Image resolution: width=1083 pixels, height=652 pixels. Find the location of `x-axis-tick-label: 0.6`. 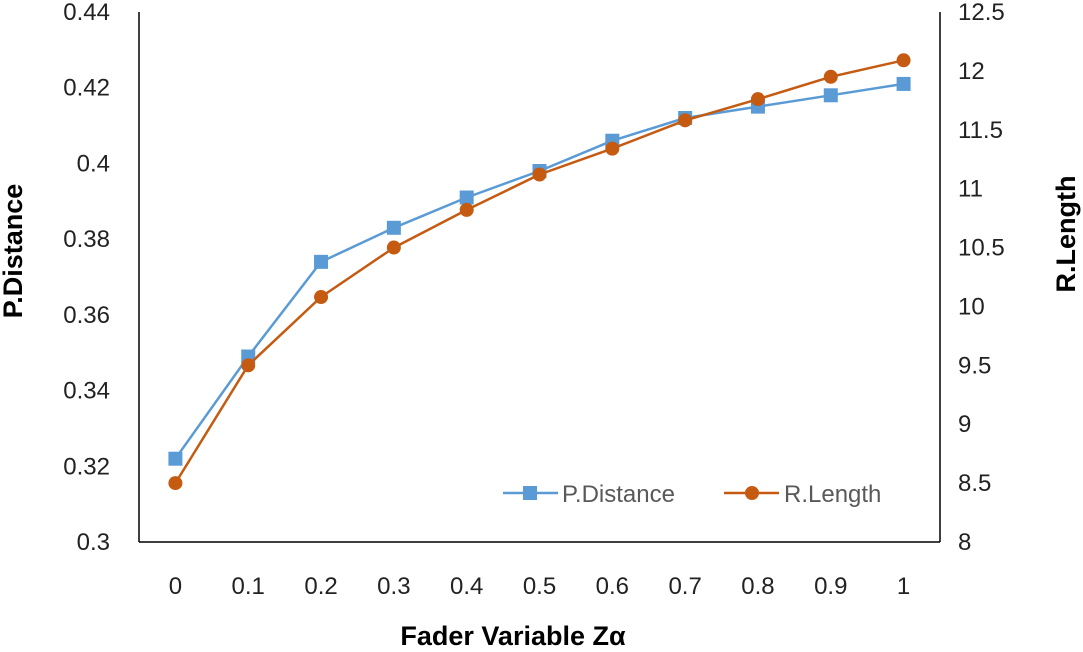

x-axis-tick-label: 0.6 is located at coordinates (612, 586).